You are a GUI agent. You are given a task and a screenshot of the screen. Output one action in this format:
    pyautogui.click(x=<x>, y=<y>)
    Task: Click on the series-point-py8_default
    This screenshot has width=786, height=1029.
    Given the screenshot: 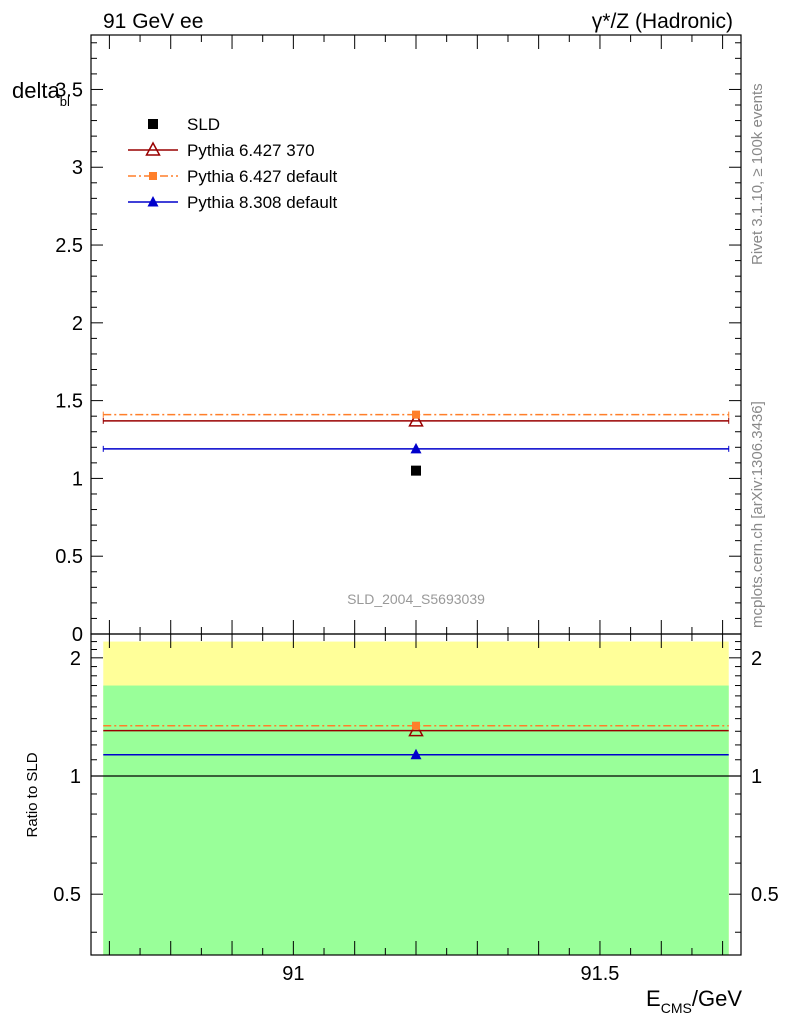 What is the action you would take?
    pyautogui.click(x=416, y=448)
    